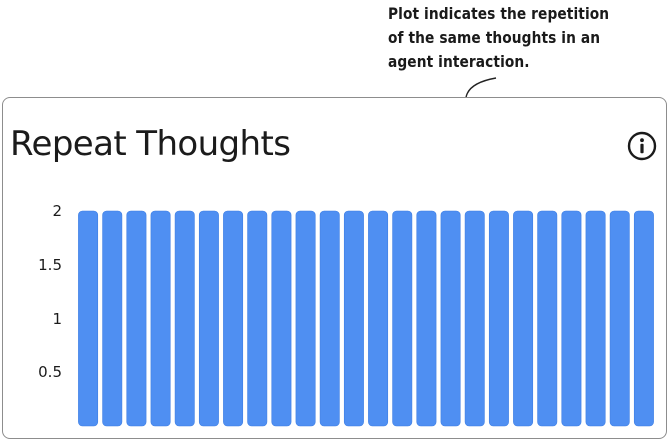 This screenshot has width=672, height=444. Describe the element at coordinates (50, 264) in the screenshot. I see `y-tick-label: 1.5` at that location.